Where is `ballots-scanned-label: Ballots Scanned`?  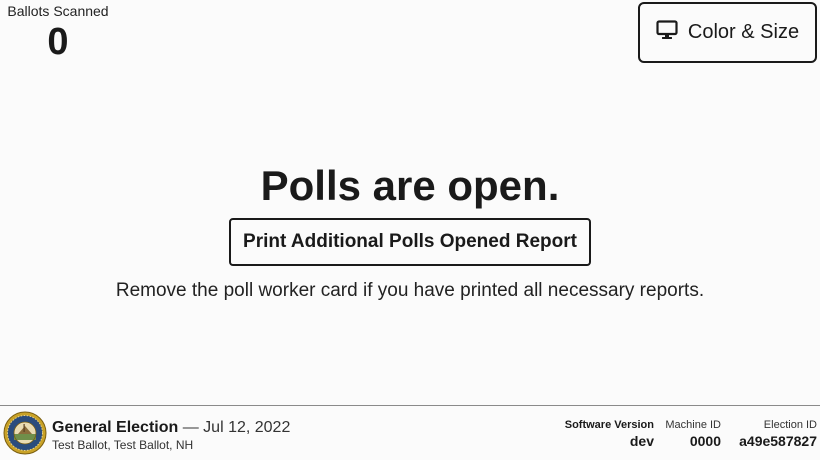
ballots-scanned-label: Ballots Scanned is located at coordinates (58, 11).